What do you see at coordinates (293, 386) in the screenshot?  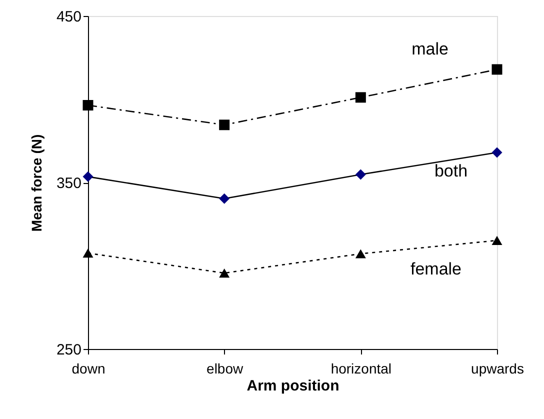 I see `x-axis-title: Arm position` at bounding box center [293, 386].